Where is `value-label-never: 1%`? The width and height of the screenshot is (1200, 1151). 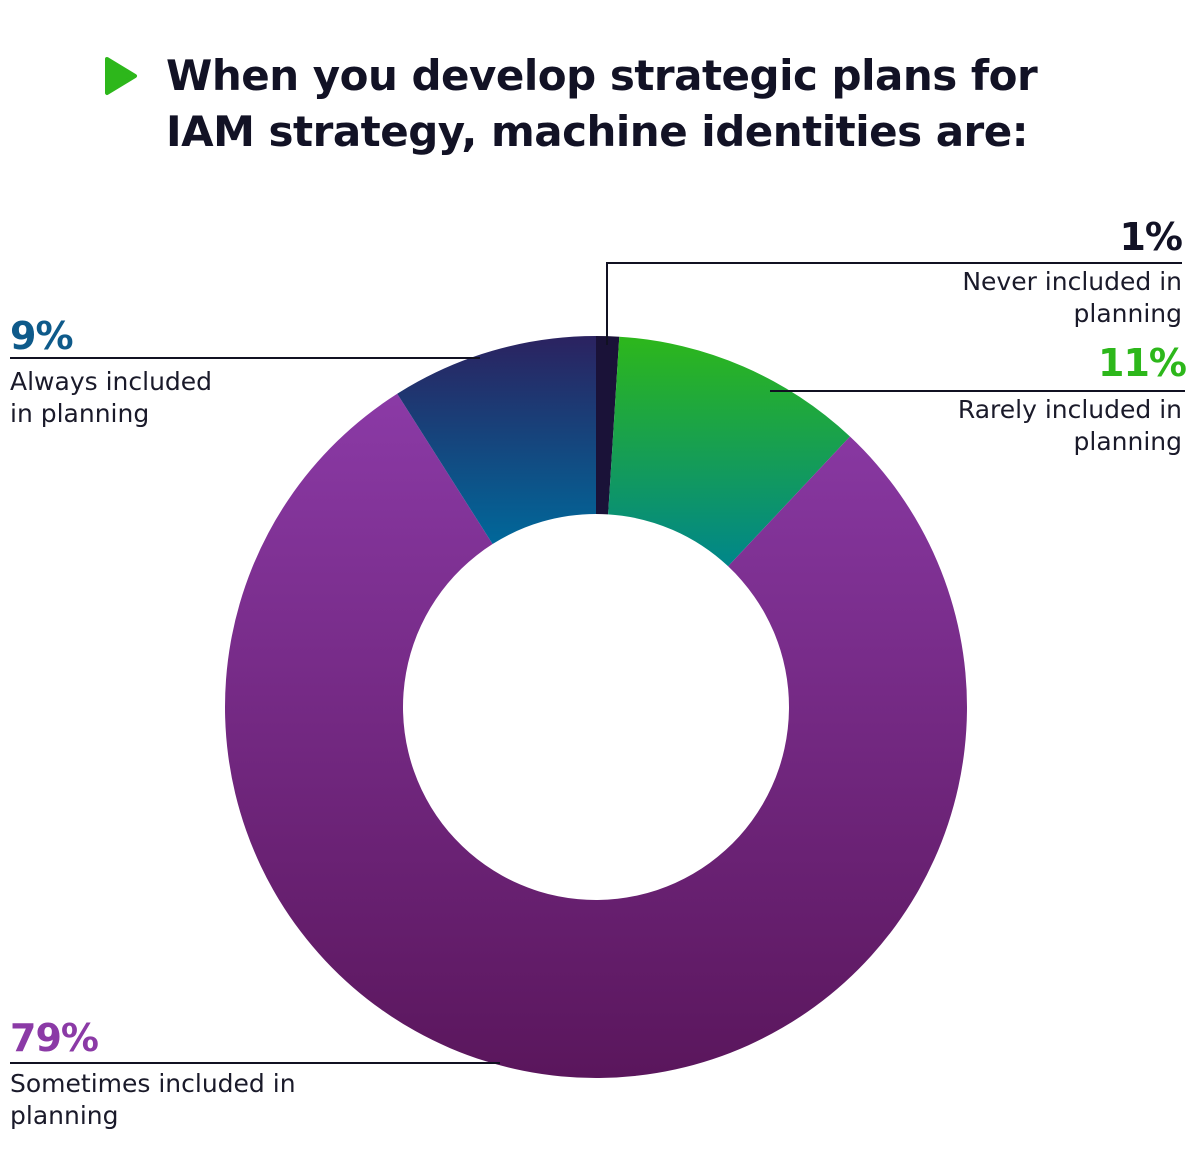
value-label-never: 1% is located at coordinates (1151, 237).